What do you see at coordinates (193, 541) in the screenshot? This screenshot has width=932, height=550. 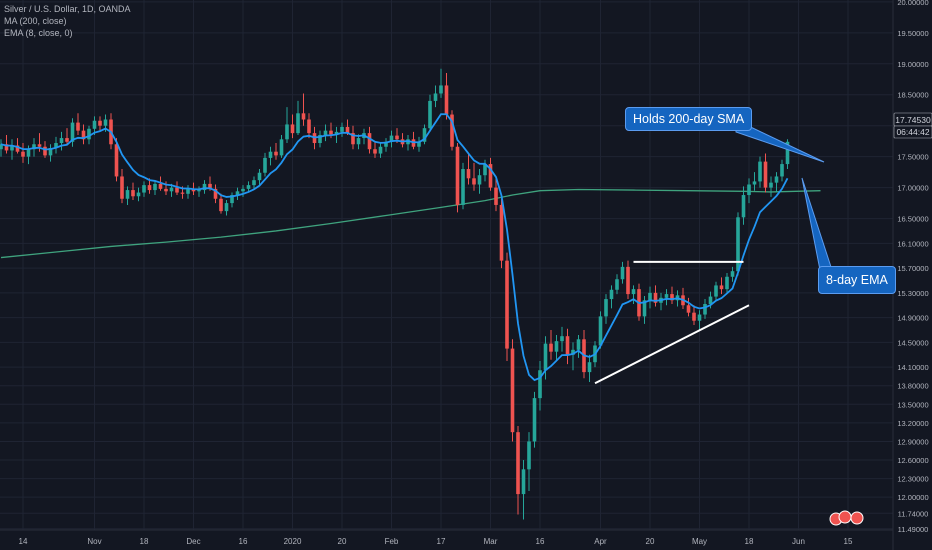 I see `x-tick-label: Dec` at bounding box center [193, 541].